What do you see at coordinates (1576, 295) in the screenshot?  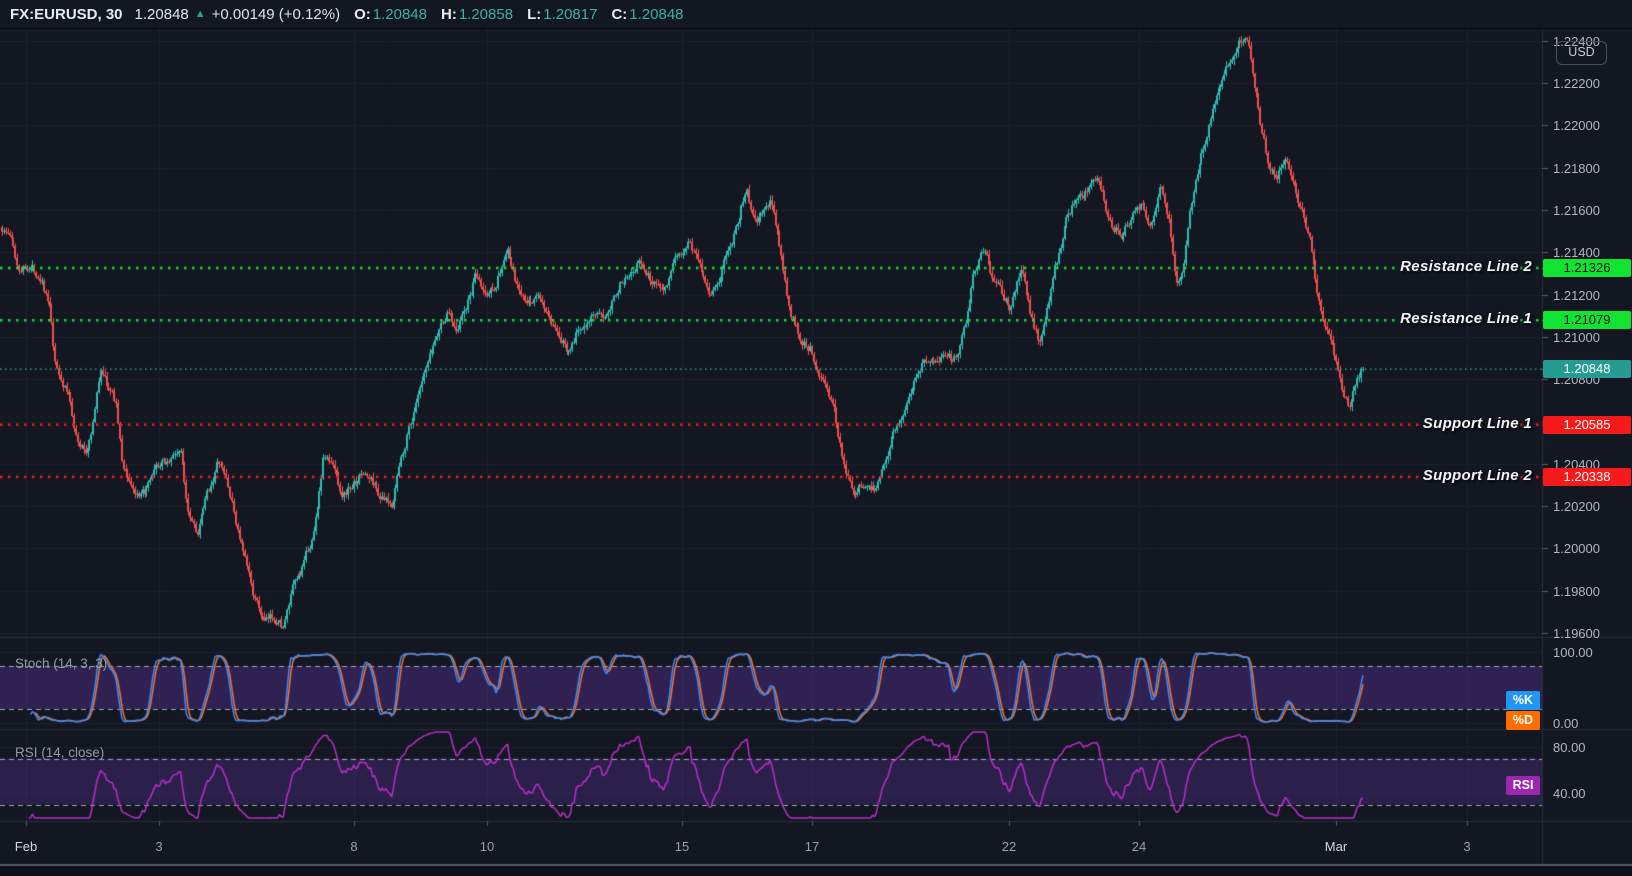 I see `price-tick-label: 1.21200` at bounding box center [1576, 295].